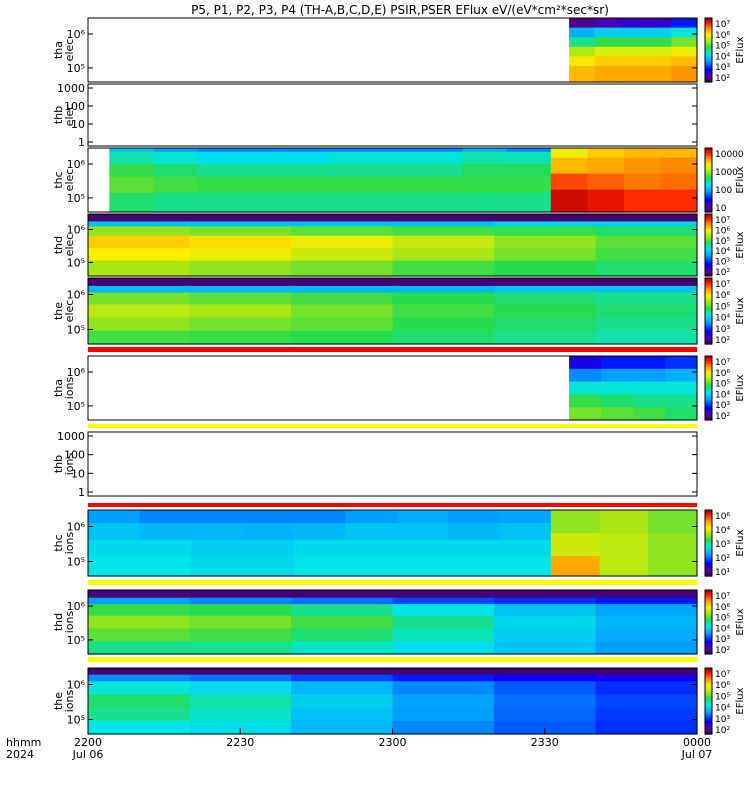 This screenshot has width=750, height=800. Describe the element at coordinates (76, 329) in the screenshot. I see `y-tick-label: 10⁵` at that location.